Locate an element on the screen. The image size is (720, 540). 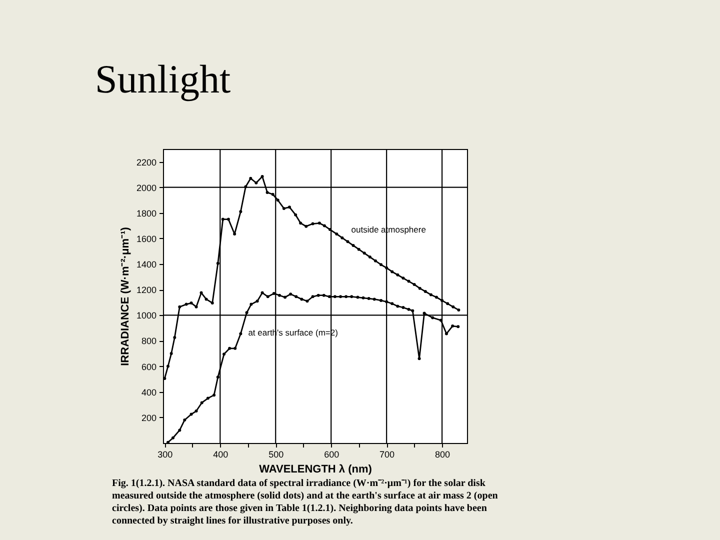
x-axis-title: WAVELENGTH λ (nm) is located at coordinates (315, 470).